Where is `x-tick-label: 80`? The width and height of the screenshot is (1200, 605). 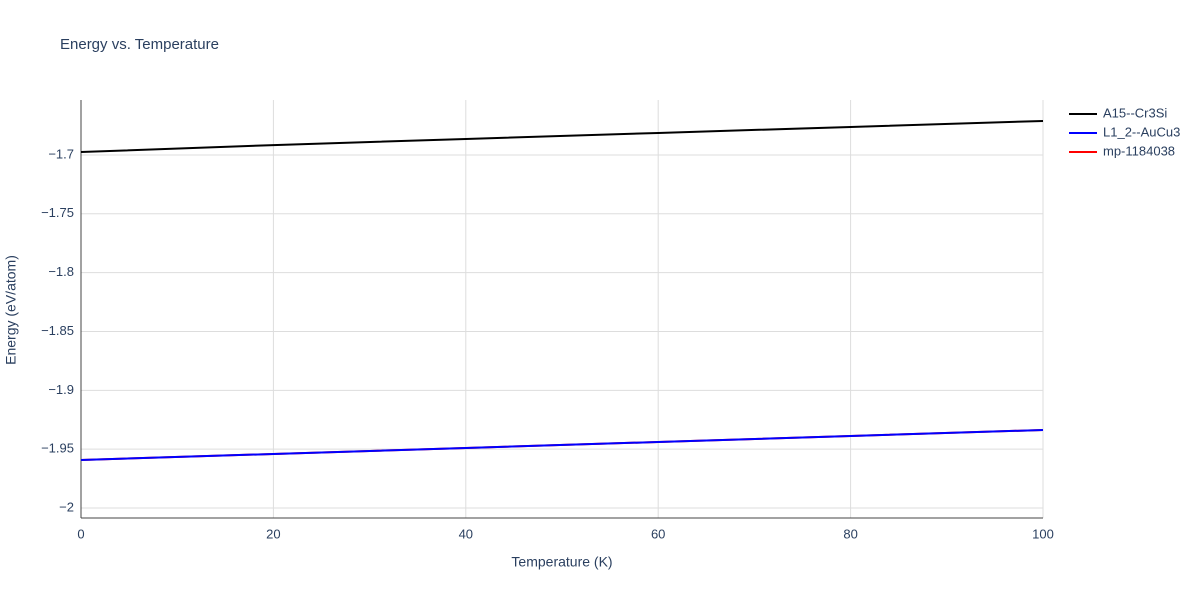
x-tick-label: 80 is located at coordinates (850, 533).